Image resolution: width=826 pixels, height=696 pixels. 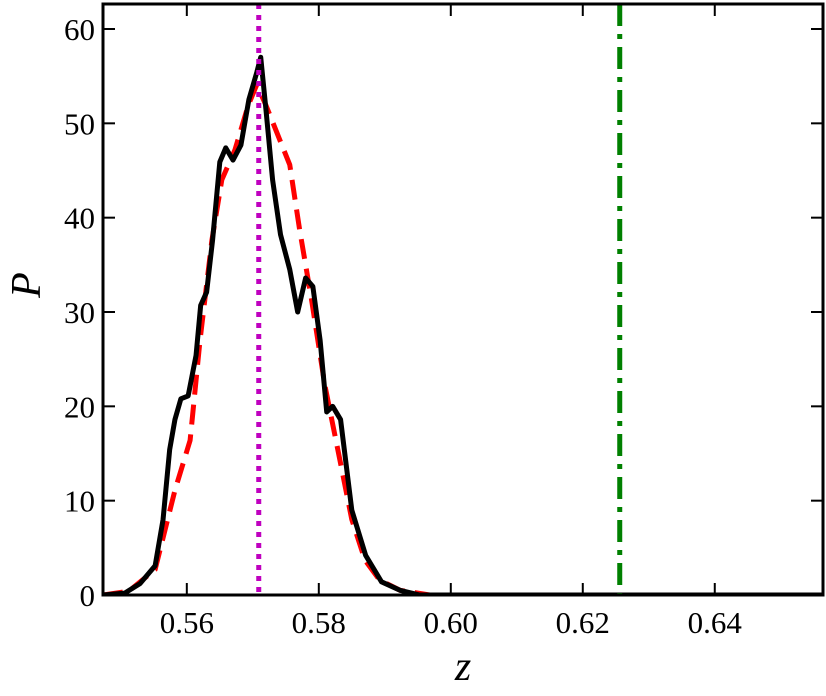 I want to click on x-tick-label: 0.60, so click(x=451, y=622).